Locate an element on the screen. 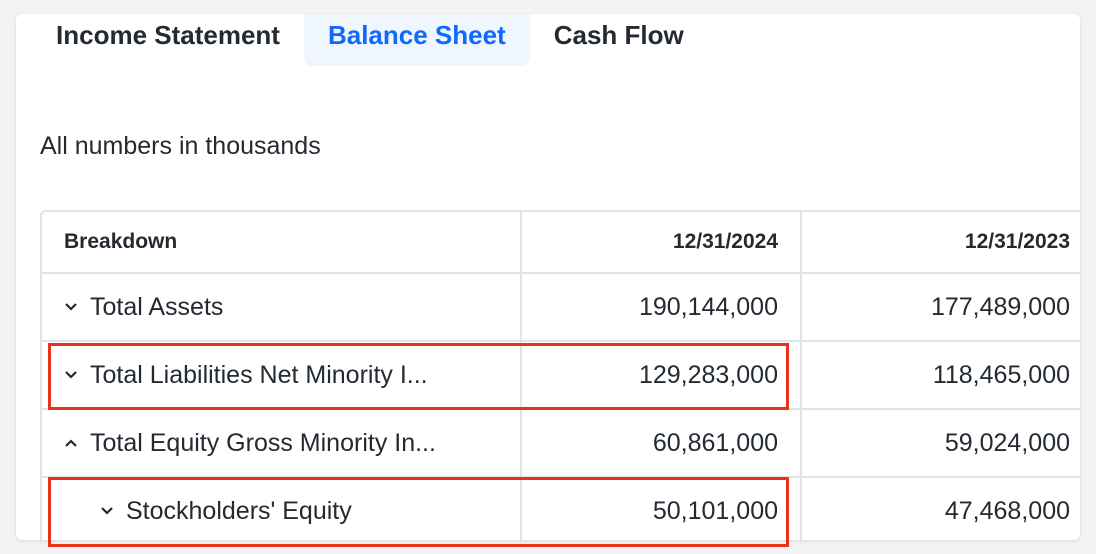  tab-cash-flow: Cash Flow is located at coordinates (618, 35).